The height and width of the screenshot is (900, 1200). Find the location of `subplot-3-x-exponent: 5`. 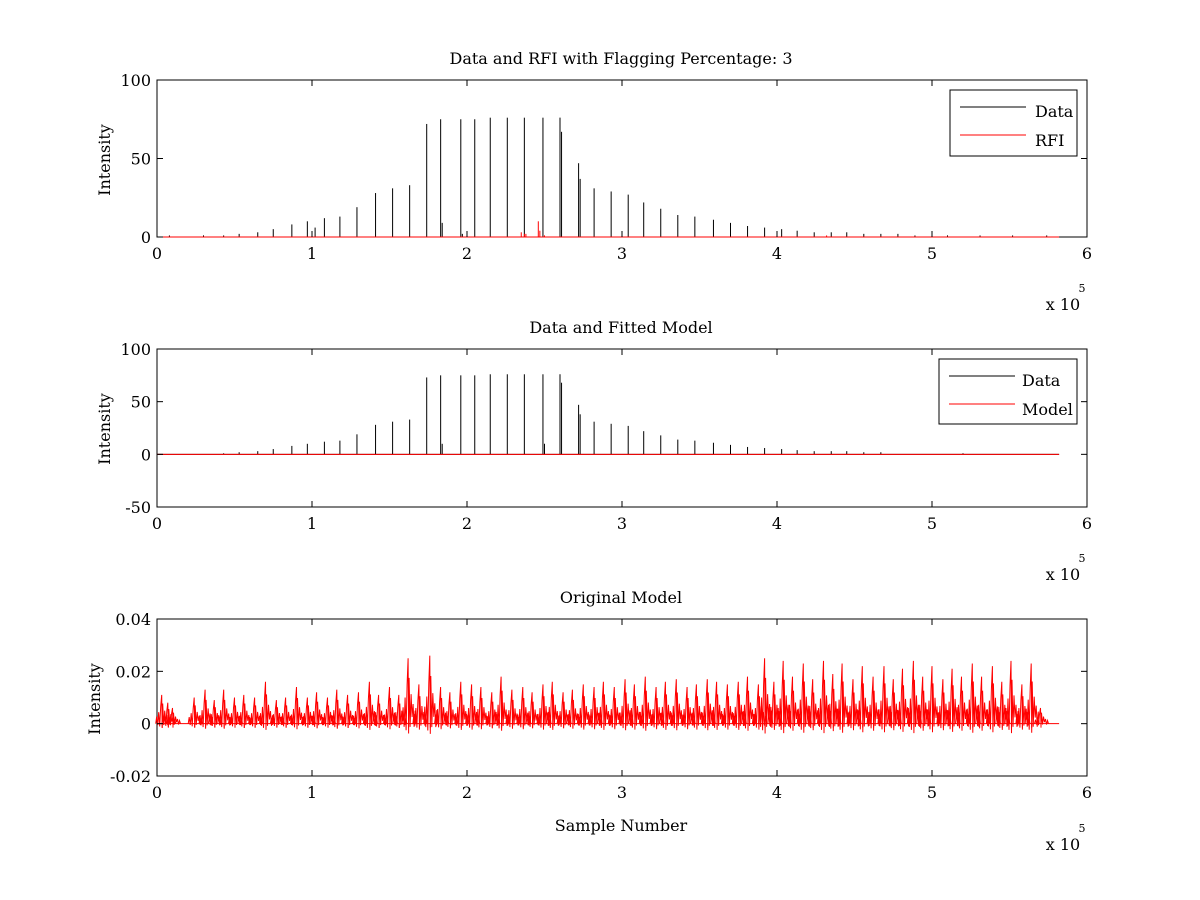

subplot-3-x-exponent: 5 is located at coordinates (1082, 828).